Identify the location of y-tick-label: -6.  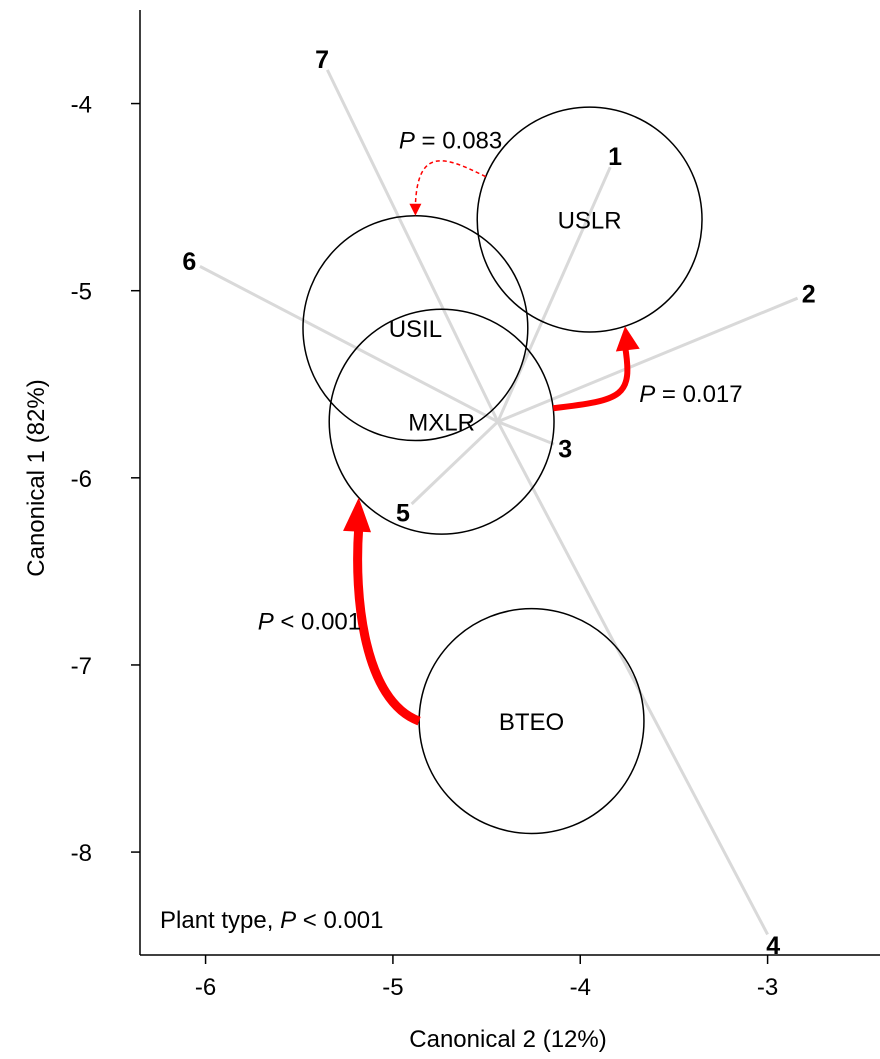
(81, 479).